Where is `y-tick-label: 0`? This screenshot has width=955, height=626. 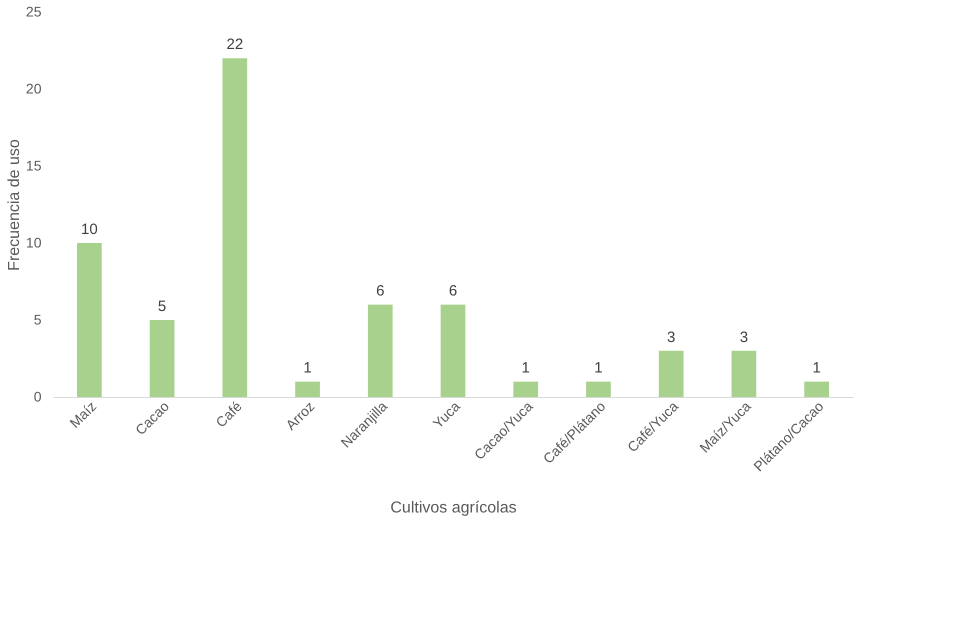 y-tick-label: 0 is located at coordinates (38, 396).